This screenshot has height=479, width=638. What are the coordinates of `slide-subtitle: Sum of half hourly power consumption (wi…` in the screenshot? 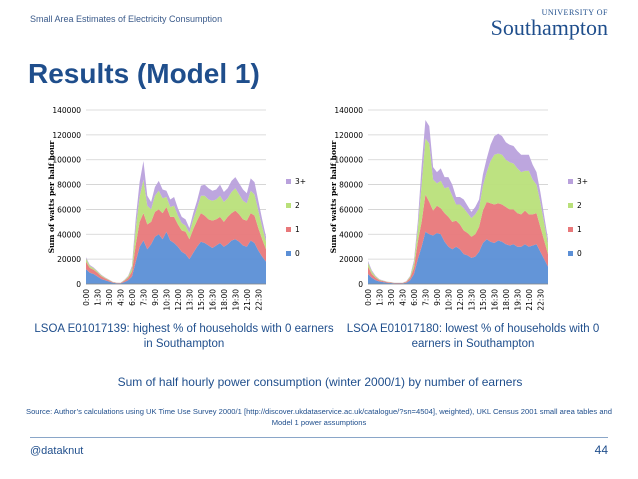 It's located at (320, 382).